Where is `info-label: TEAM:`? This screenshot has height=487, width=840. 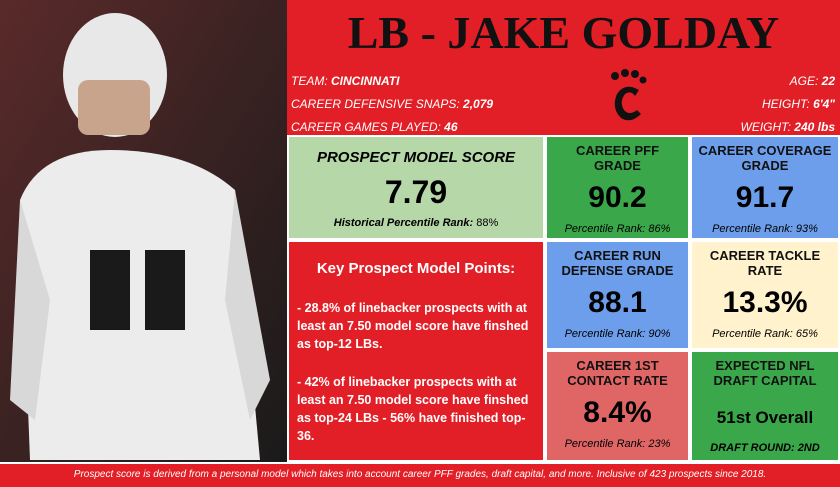 info-label: TEAM: is located at coordinates (311, 81).